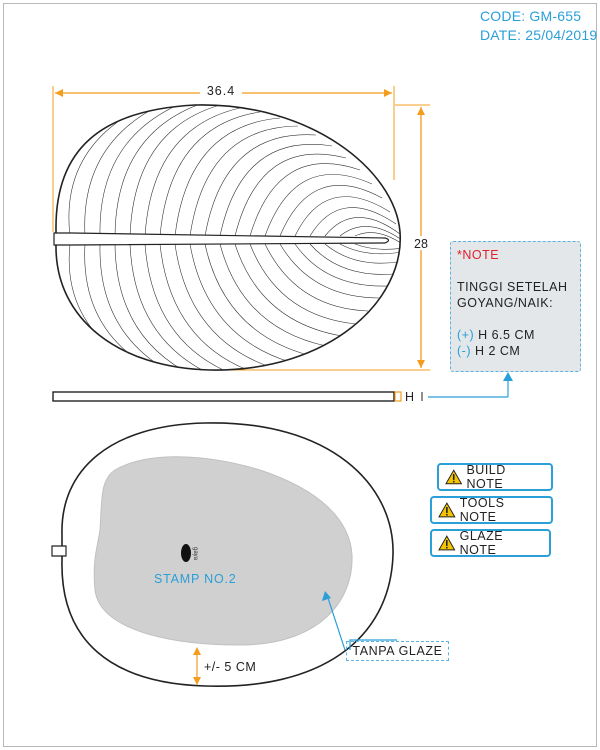 Image resolution: width=600 pixels, height=750 pixels. What do you see at coordinates (221, 91) in the screenshot?
I see `width-label: 36.4` at bounding box center [221, 91].